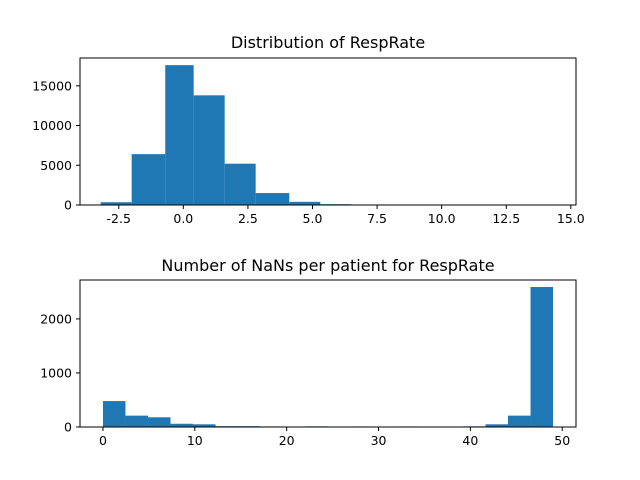 This screenshot has width=640, height=480. Describe the element at coordinates (571, 218) in the screenshot. I see `x-tick-label: 15.0` at that location.